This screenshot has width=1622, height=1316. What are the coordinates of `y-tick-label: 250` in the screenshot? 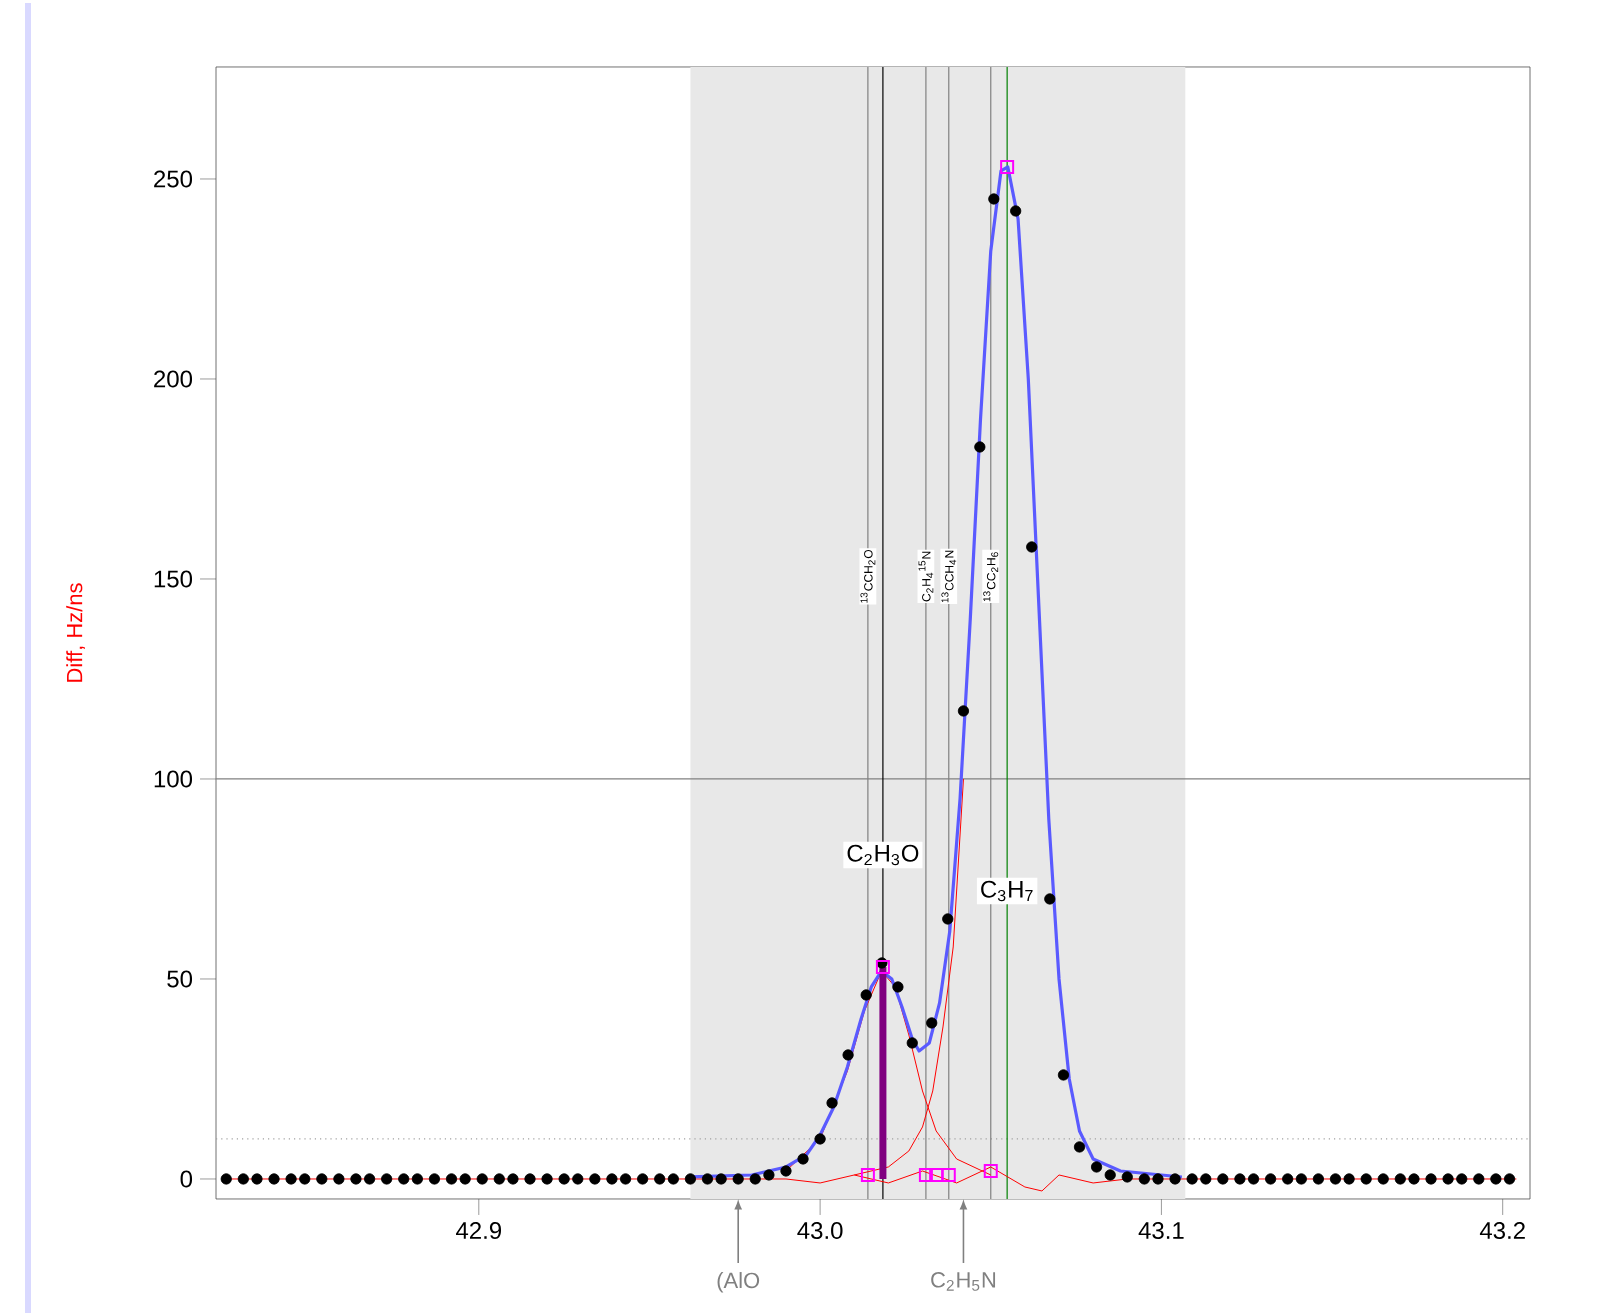 It's located at (173, 179).